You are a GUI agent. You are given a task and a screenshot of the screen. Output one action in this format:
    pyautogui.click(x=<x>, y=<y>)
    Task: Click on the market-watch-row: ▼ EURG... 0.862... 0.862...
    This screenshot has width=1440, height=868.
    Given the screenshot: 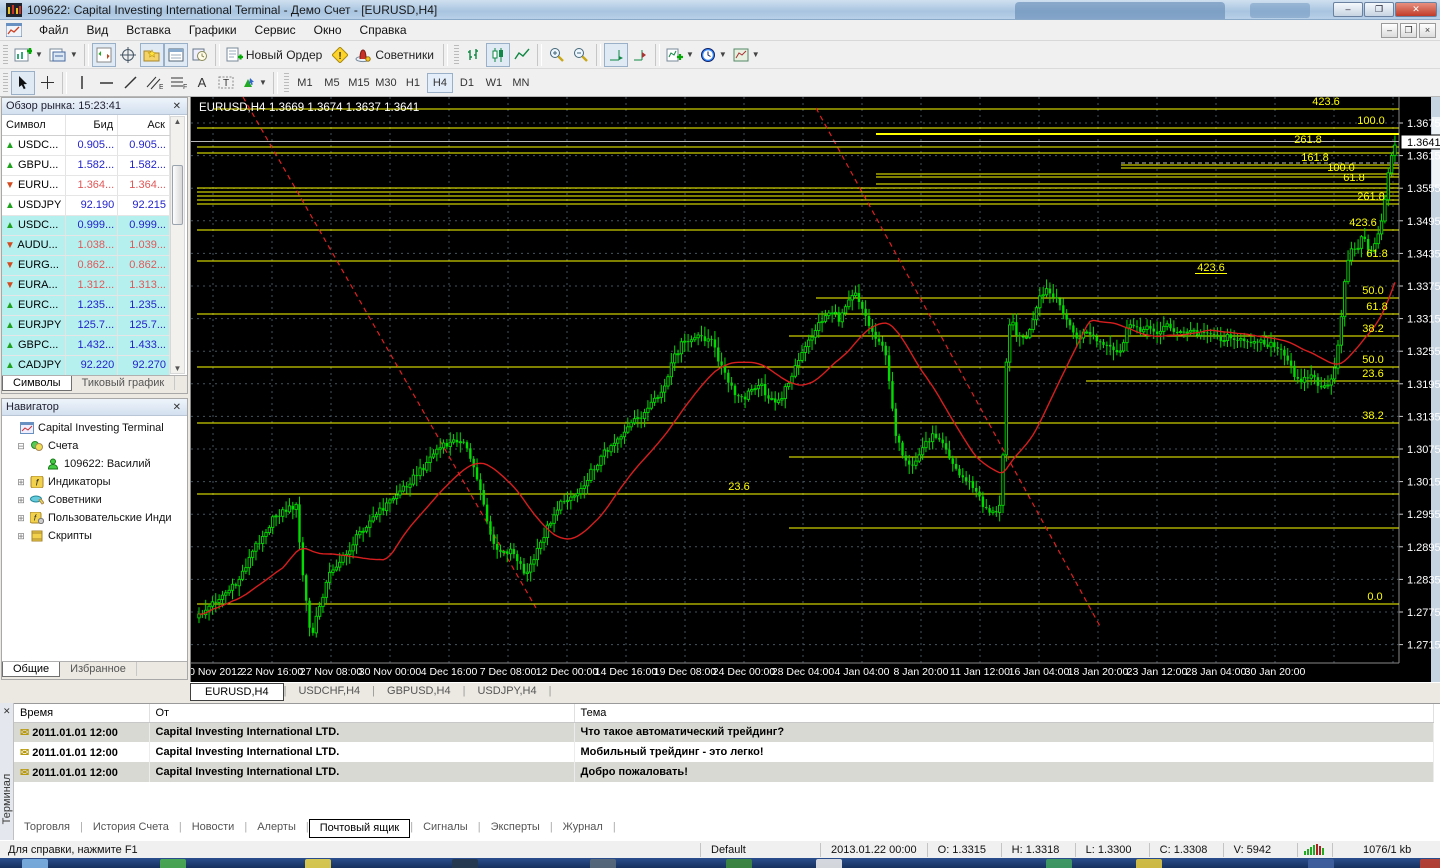 What is the action you would take?
    pyautogui.click(x=86, y=265)
    